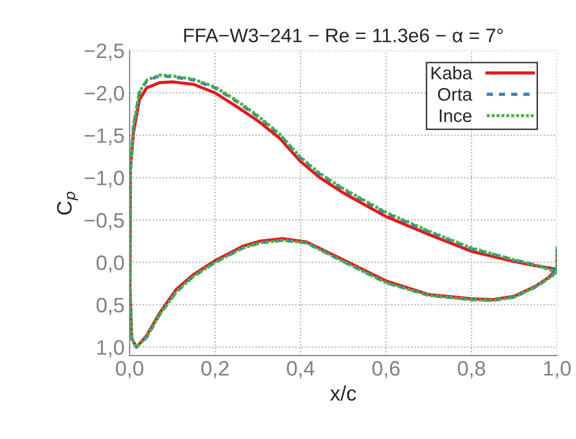 The image size is (576, 439). I want to click on legend-label: Orta, so click(455, 94).